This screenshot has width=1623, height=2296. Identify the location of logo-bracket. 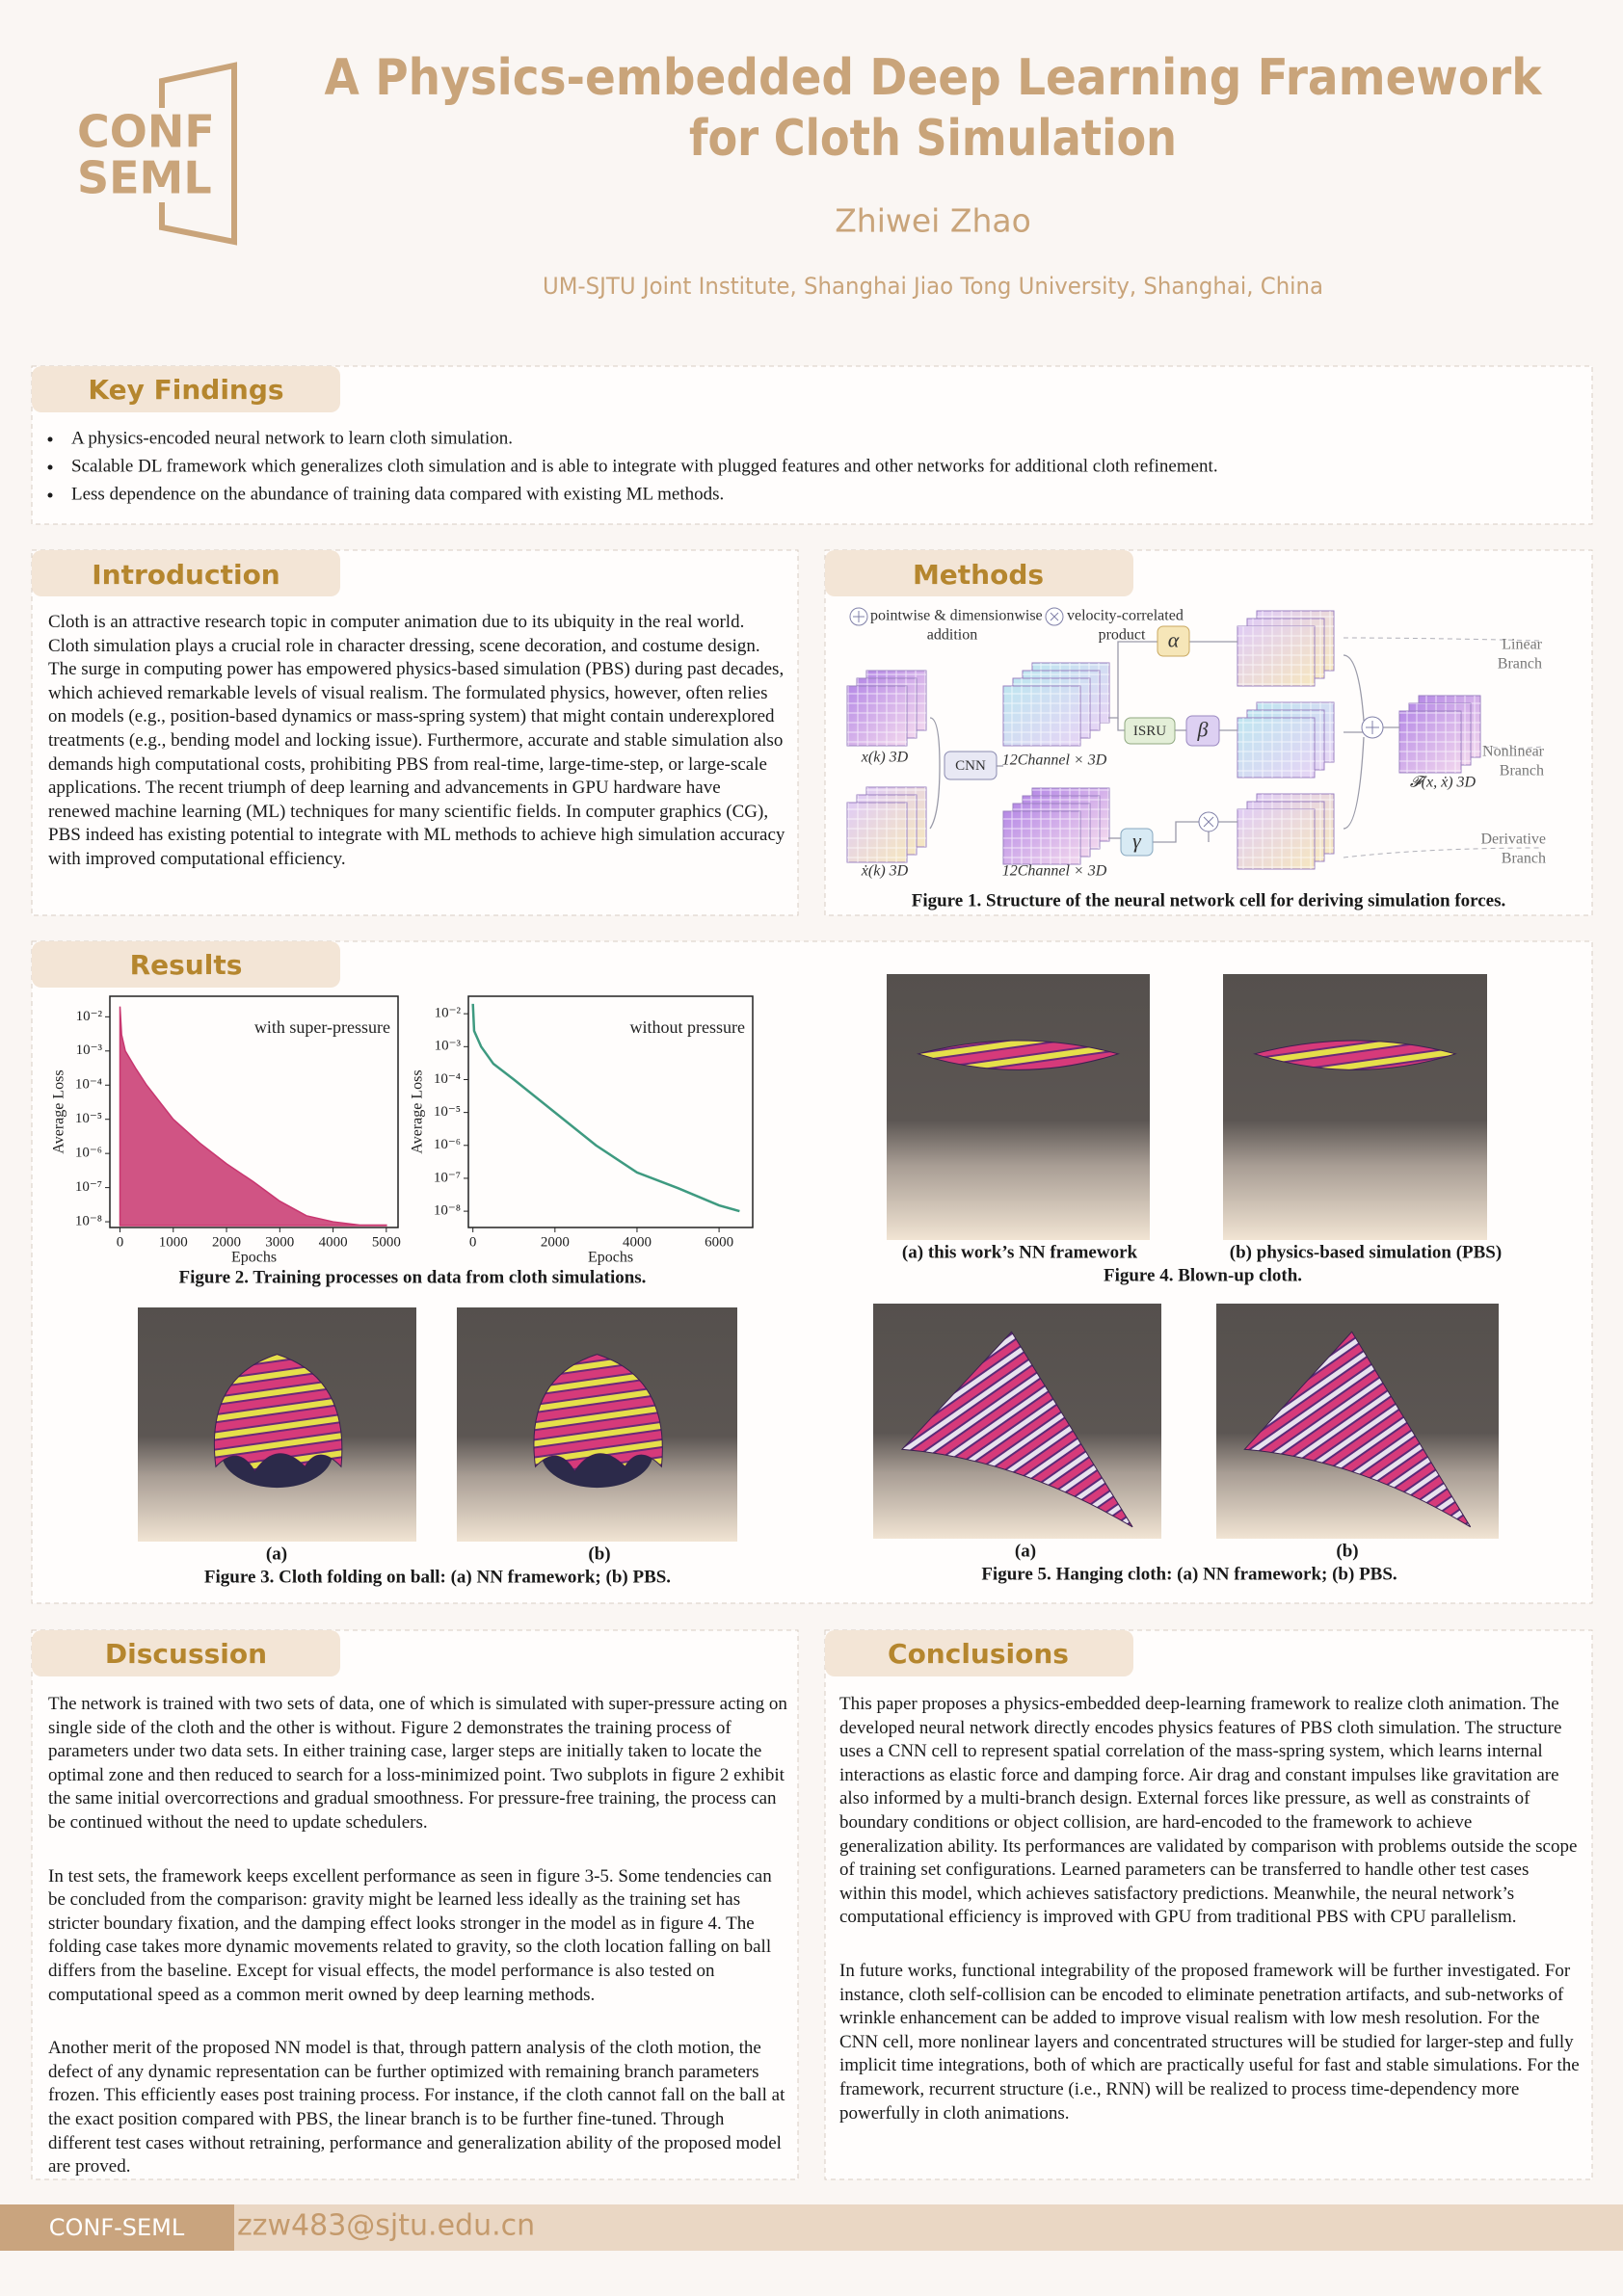
(198, 154).